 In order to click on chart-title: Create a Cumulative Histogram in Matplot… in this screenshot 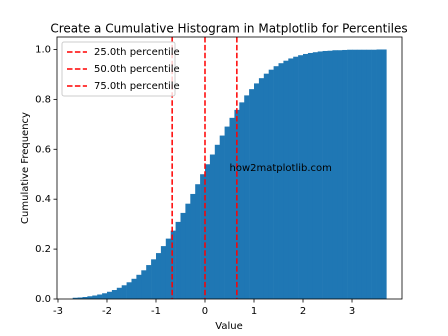, I will do `click(228, 29)`.